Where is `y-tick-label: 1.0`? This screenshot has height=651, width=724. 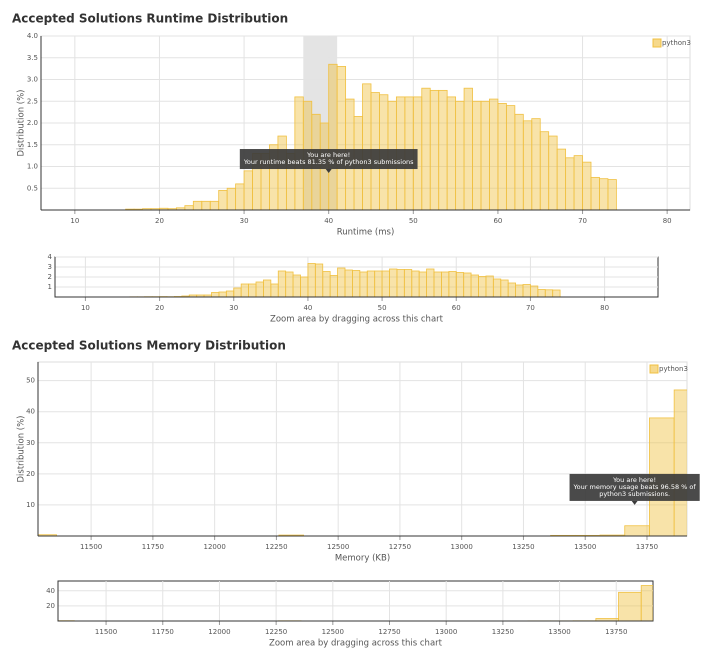
y-tick-label: 1.0 is located at coordinates (32, 167).